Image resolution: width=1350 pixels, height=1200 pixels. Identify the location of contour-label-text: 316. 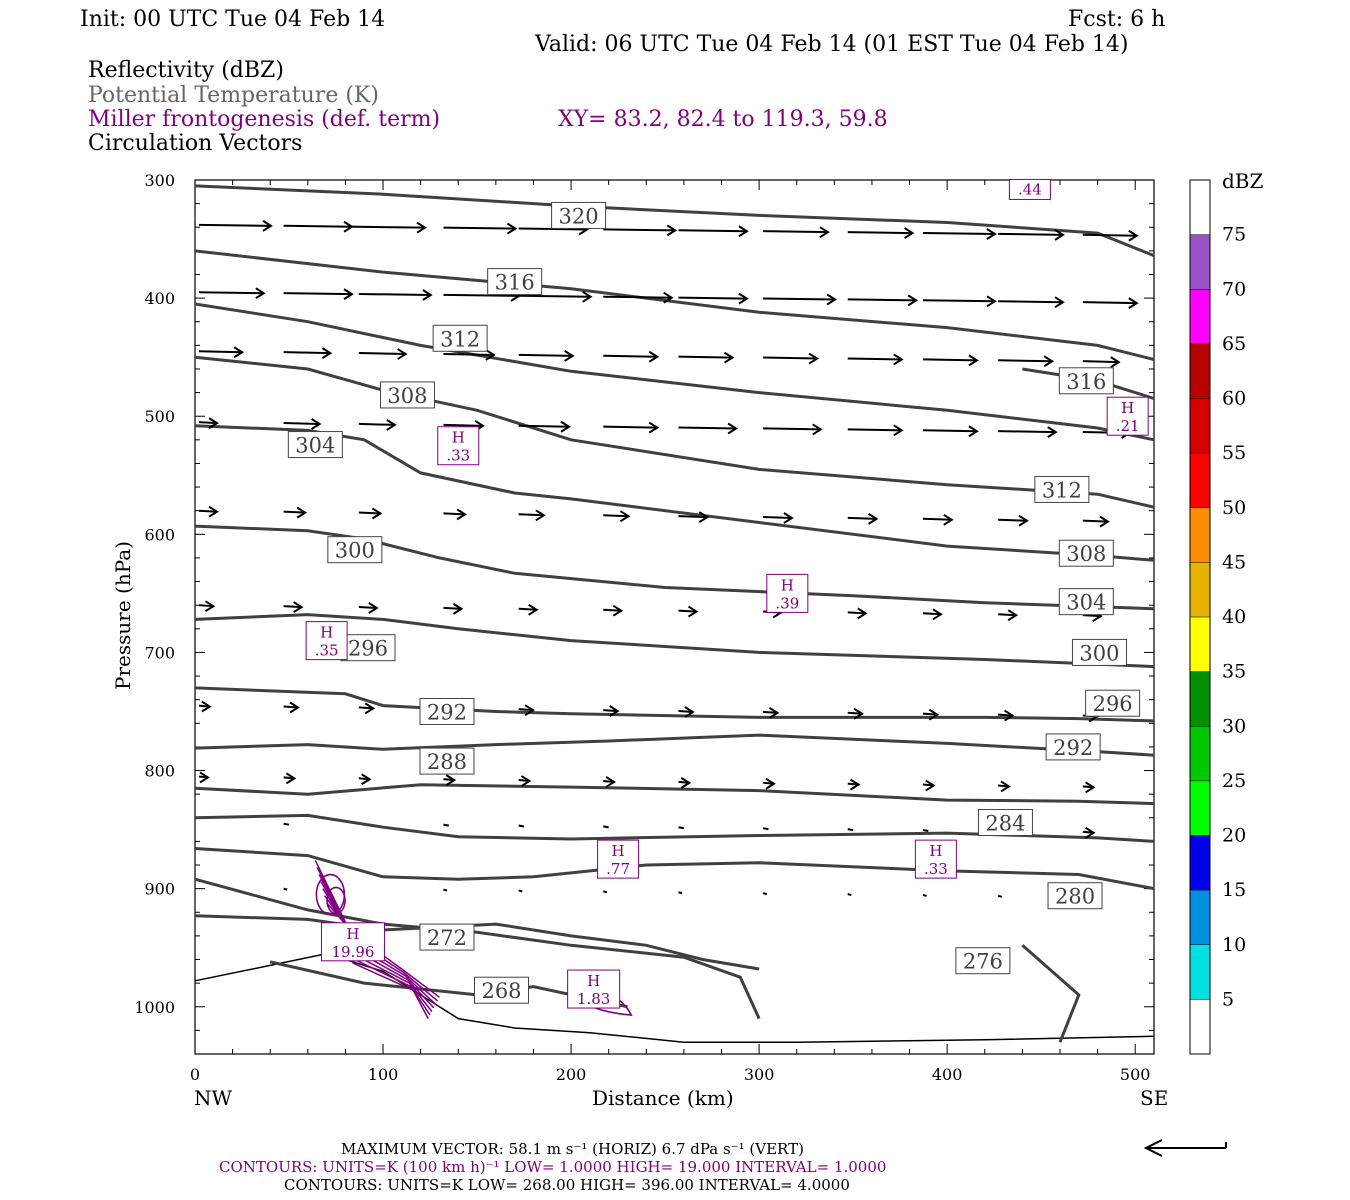
(515, 283).